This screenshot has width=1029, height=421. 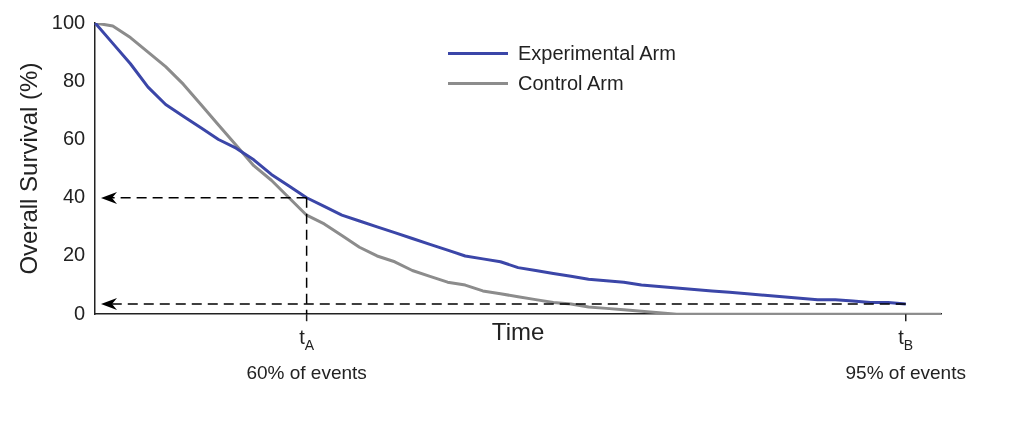 What do you see at coordinates (68, 21) in the screenshot?
I see `y-tick-label: 100` at bounding box center [68, 21].